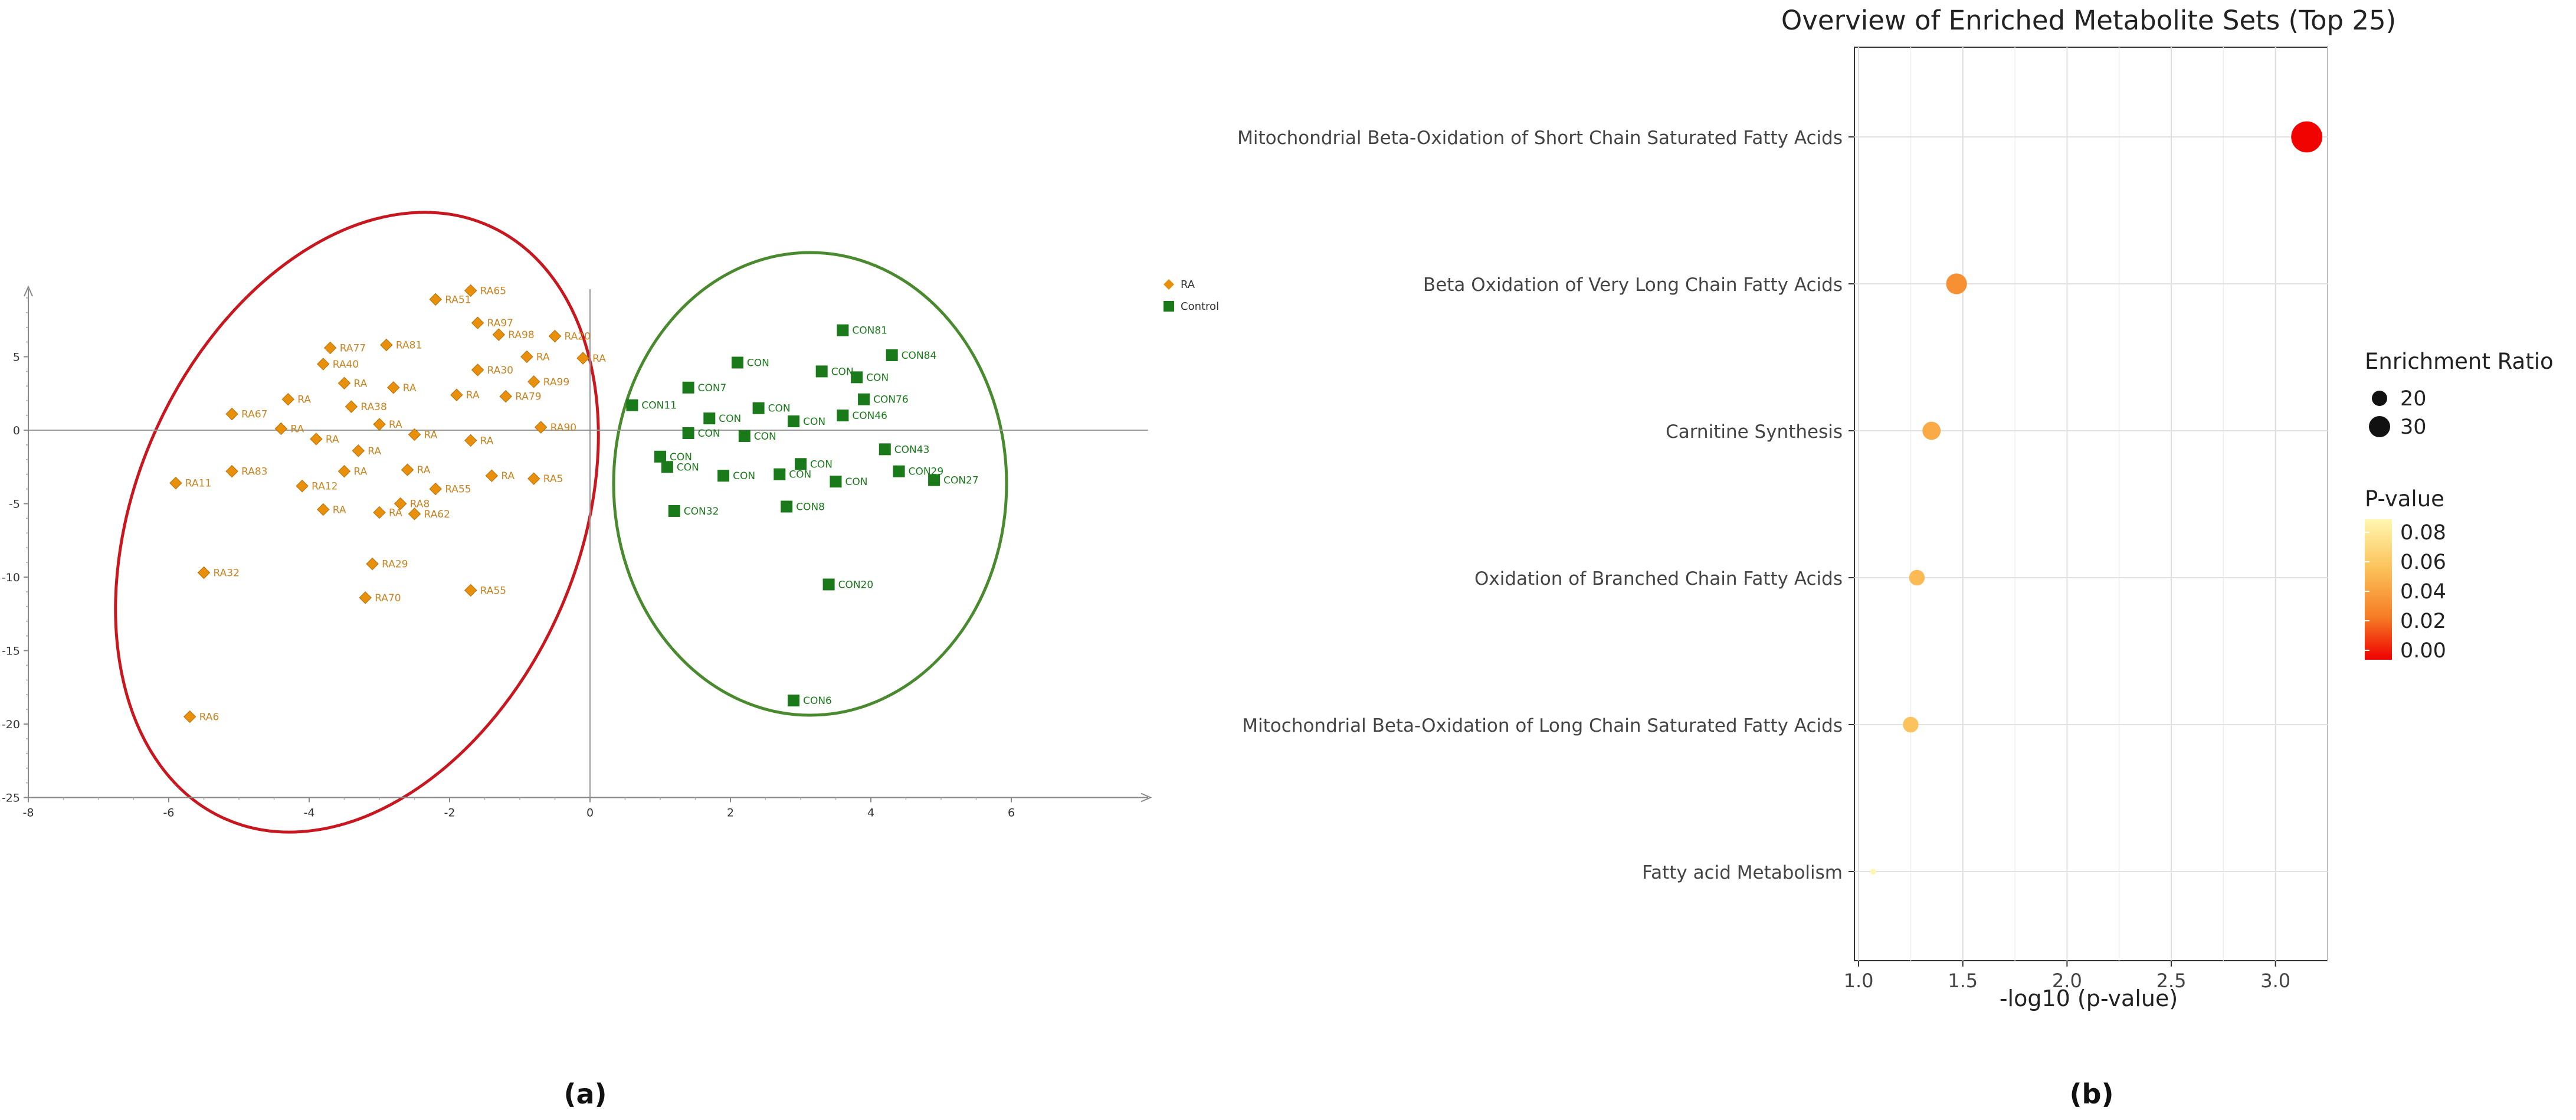 This screenshot has width=2576, height=1120. I want to click on x-tick-label: -4, so click(309, 813).